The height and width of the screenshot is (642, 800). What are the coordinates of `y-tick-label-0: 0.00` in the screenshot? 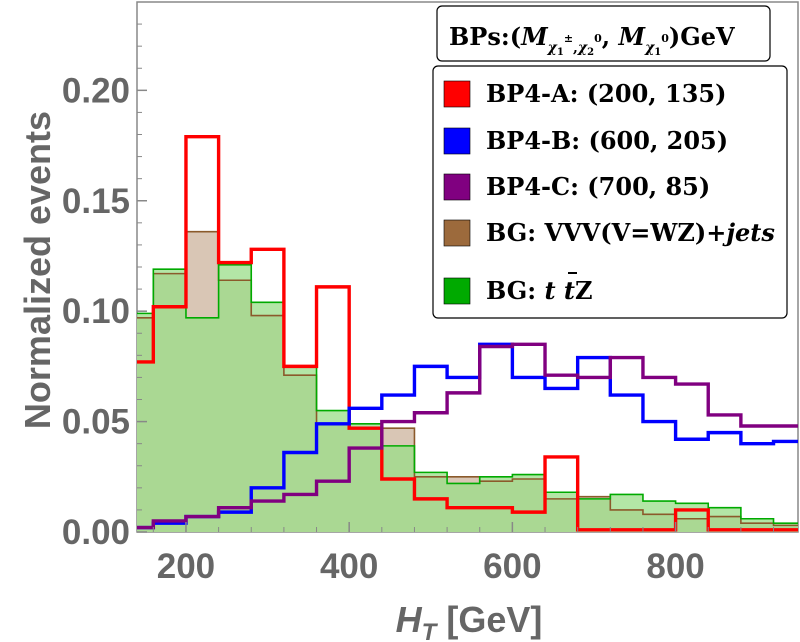 It's located at (96, 532).